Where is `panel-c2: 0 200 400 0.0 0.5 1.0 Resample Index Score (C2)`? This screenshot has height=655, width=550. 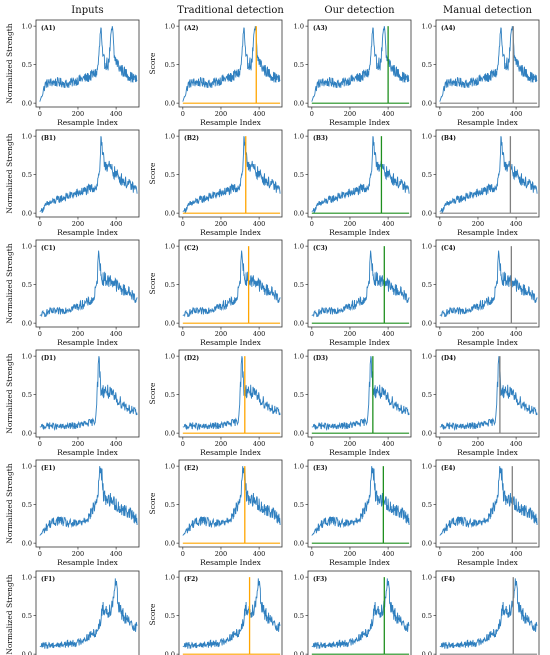 panel-c2: 0 200 400 0.0 0.5 1.0 Resample Index Score (C2) is located at coordinates (215, 293).